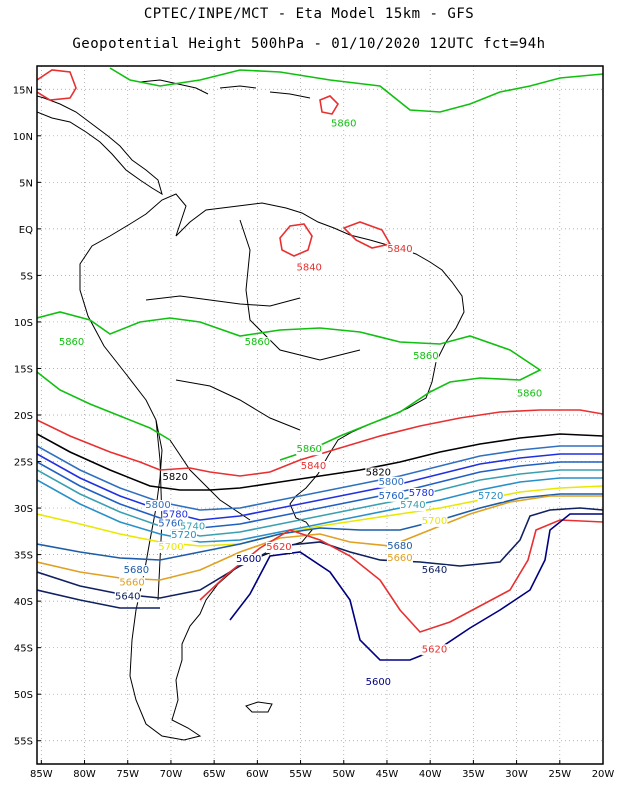 The image size is (618, 800). I want to click on contour-label: 5680, so click(399, 546).